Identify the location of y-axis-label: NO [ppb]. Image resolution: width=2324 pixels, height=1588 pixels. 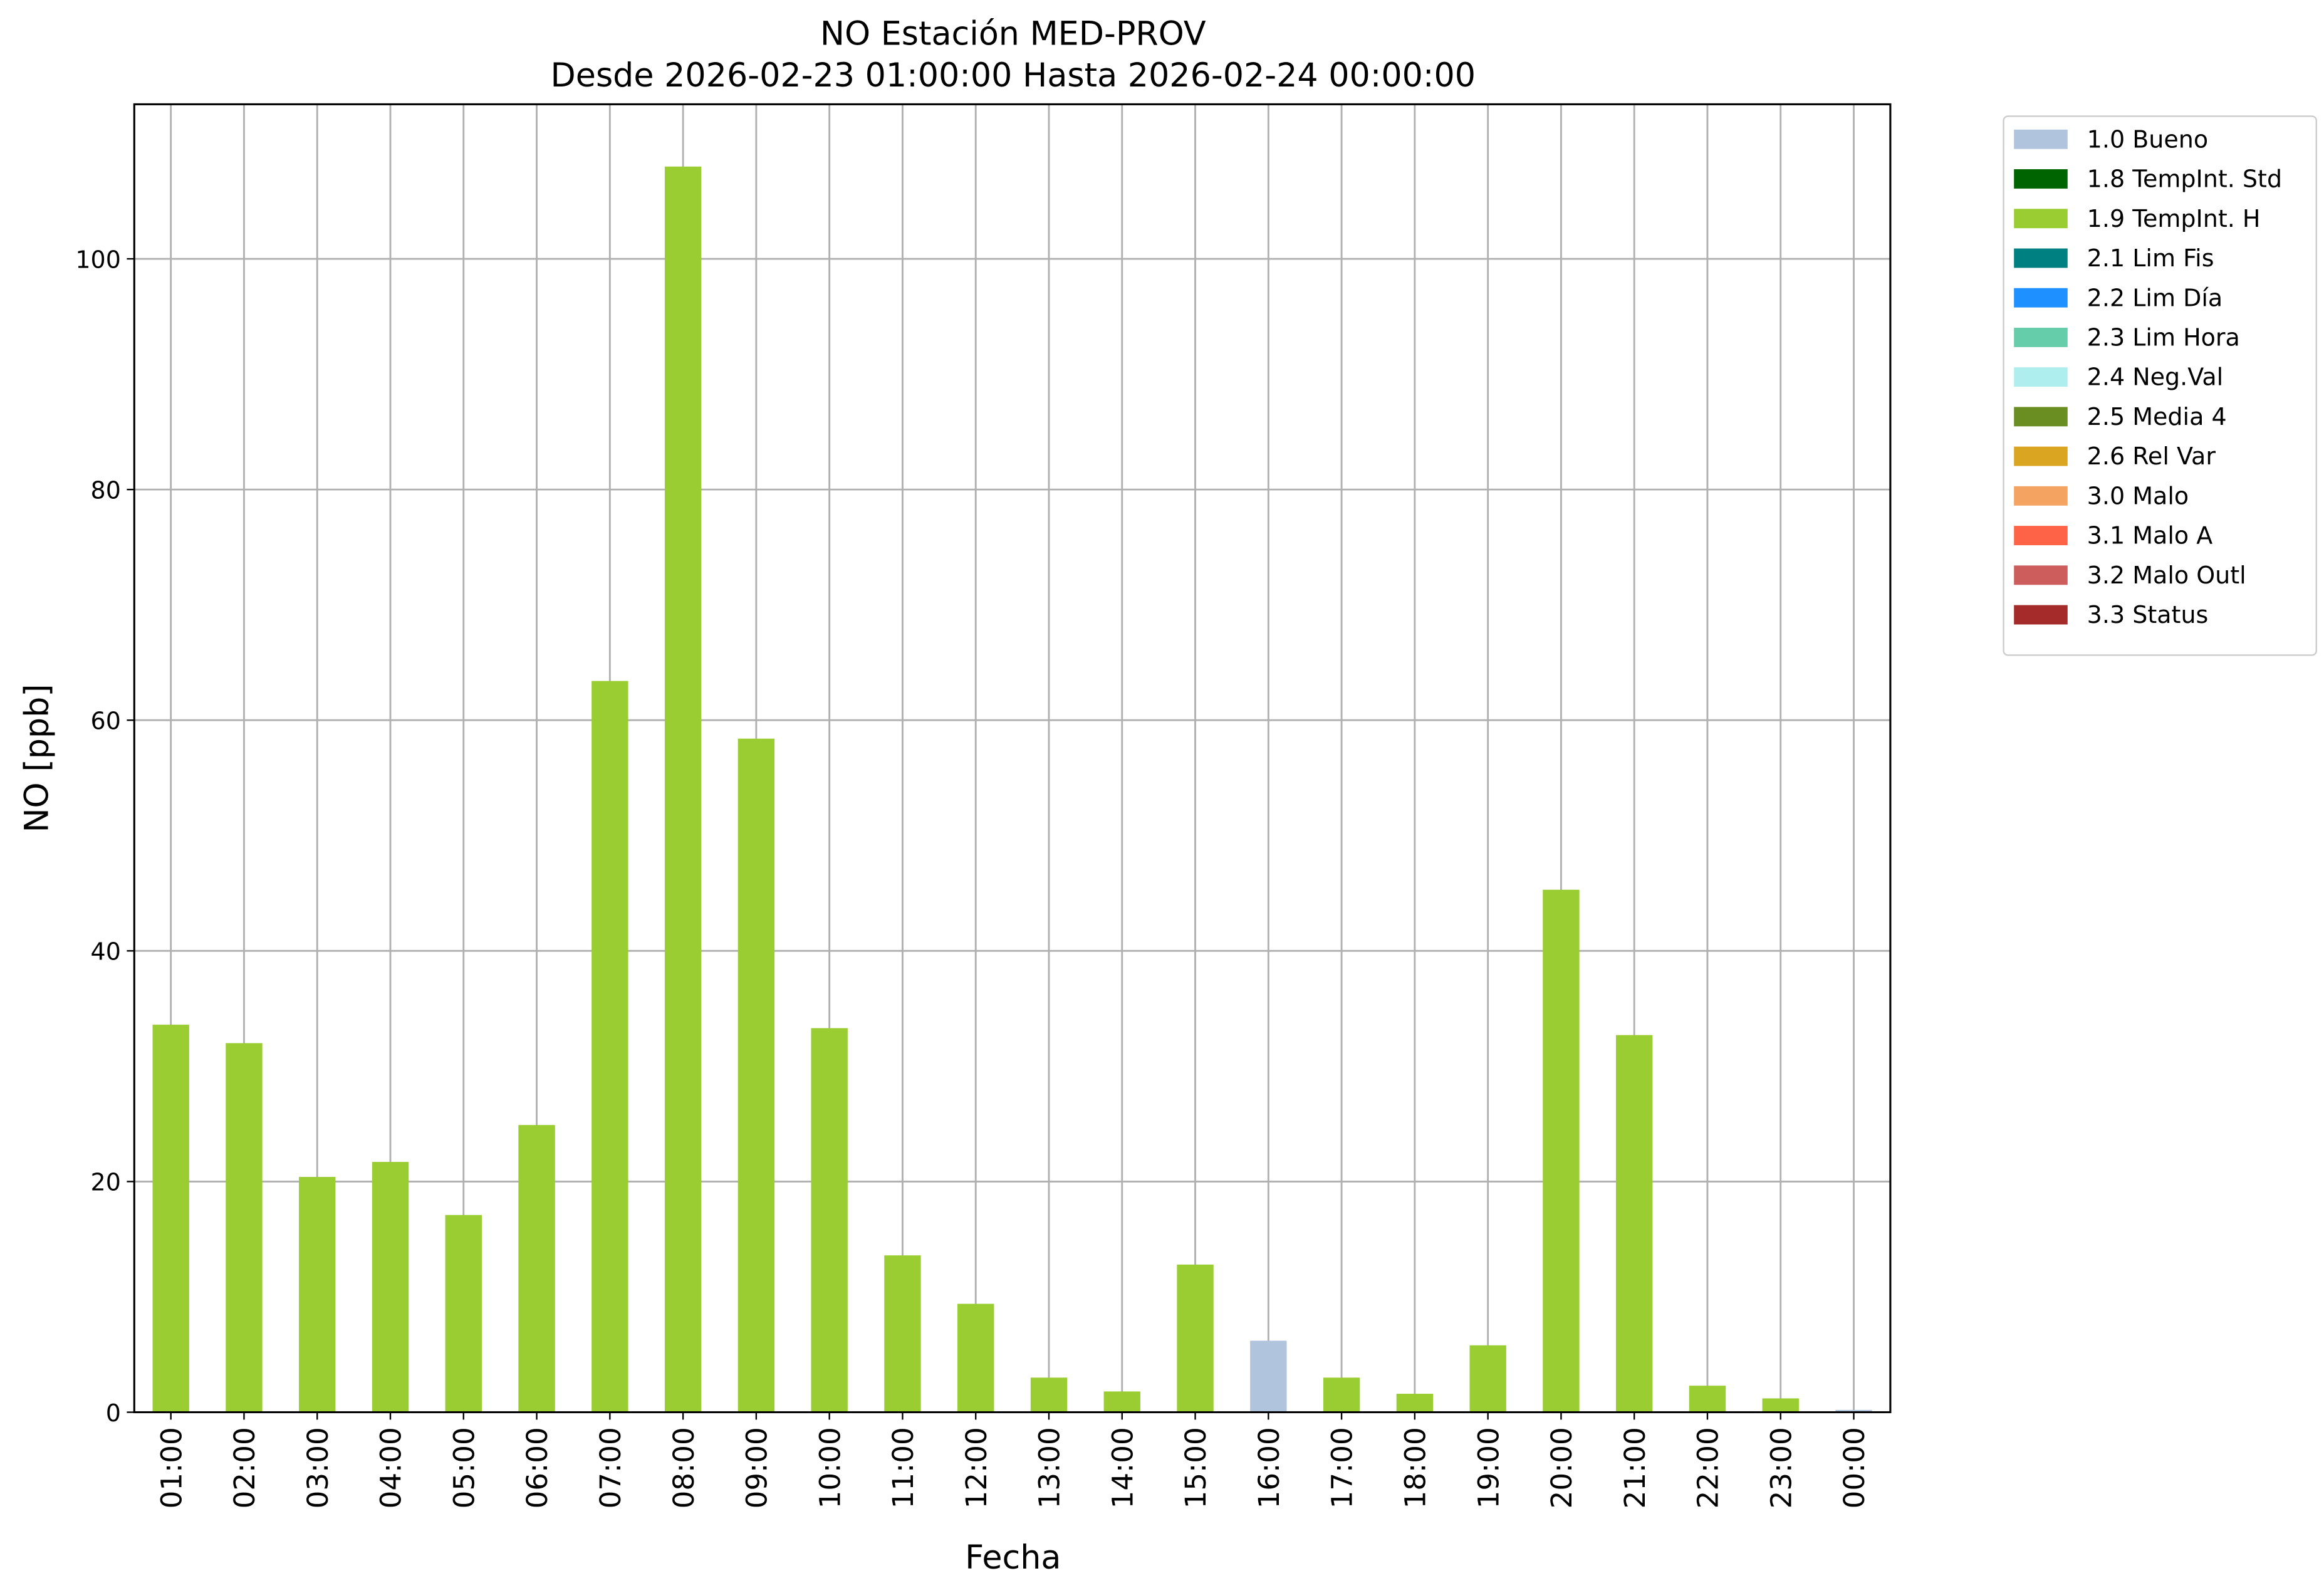
(37, 758).